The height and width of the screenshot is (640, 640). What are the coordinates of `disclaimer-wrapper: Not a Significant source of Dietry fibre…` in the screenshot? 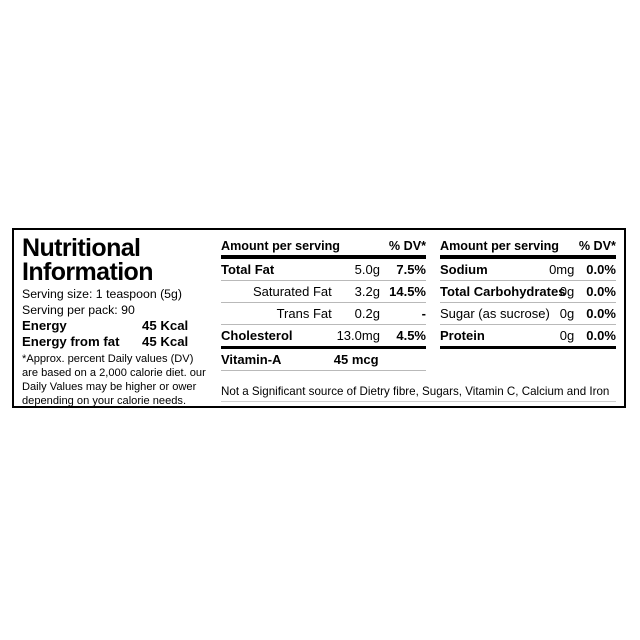 It's located at (418, 392).